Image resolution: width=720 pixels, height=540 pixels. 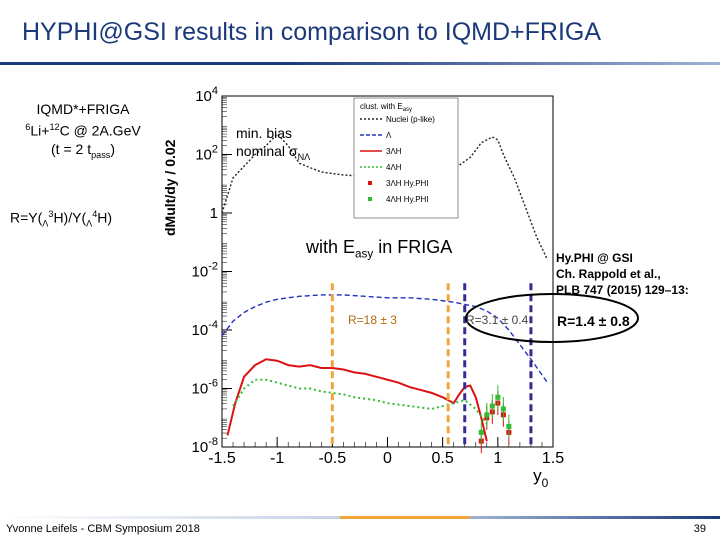 What do you see at coordinates (360, 401) in the screenshot?
I see `series-3-line` at bounding box center [360, 401].